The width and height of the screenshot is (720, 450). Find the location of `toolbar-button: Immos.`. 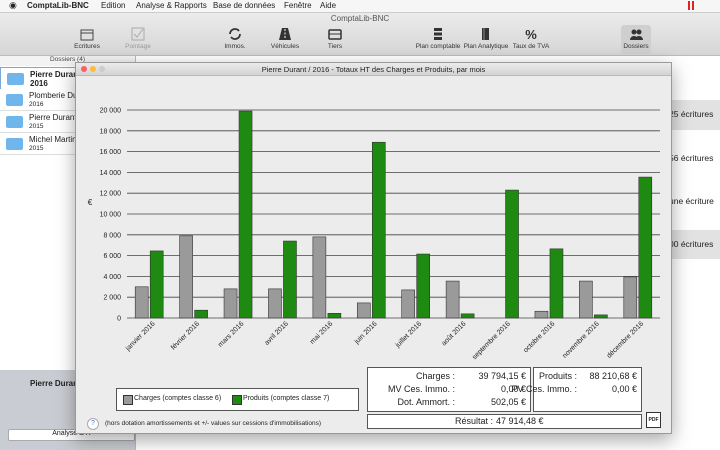

toolbar-button: Immos. is located at coordinates (235, 38).